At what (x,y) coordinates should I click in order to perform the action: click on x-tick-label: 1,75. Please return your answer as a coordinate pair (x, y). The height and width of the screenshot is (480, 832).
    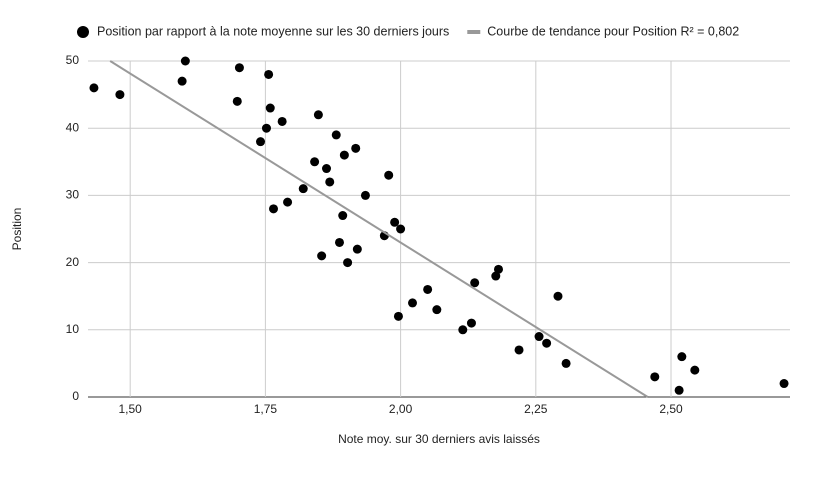
    Looking at the image, I should click on (266, 409).